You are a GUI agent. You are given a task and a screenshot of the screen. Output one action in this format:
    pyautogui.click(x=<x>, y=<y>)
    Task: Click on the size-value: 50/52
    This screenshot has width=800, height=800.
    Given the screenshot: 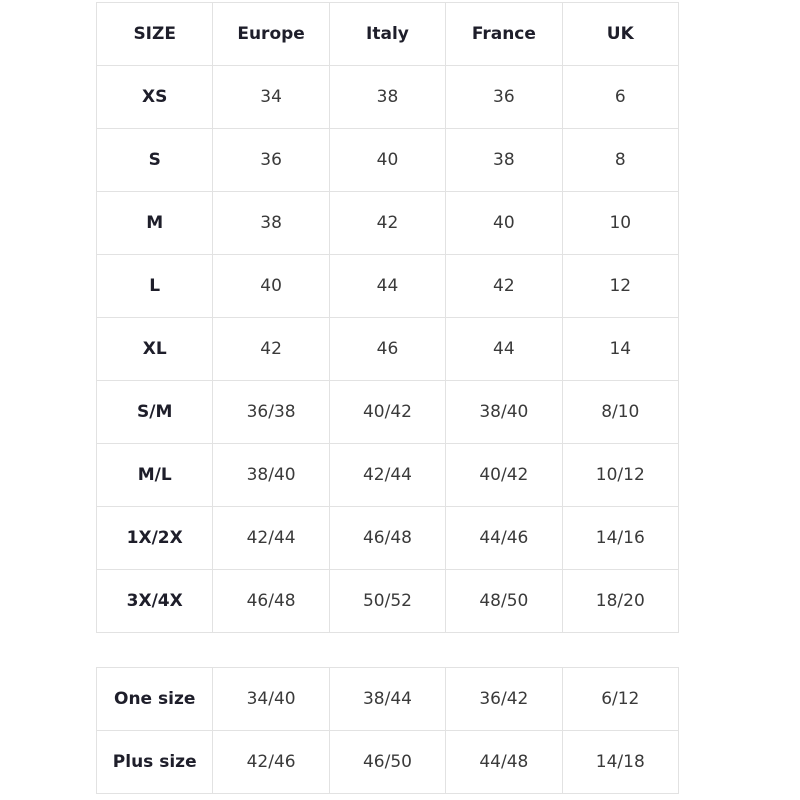 What is the action you would take?
    pyautogui.click(x=387, y=601)
    